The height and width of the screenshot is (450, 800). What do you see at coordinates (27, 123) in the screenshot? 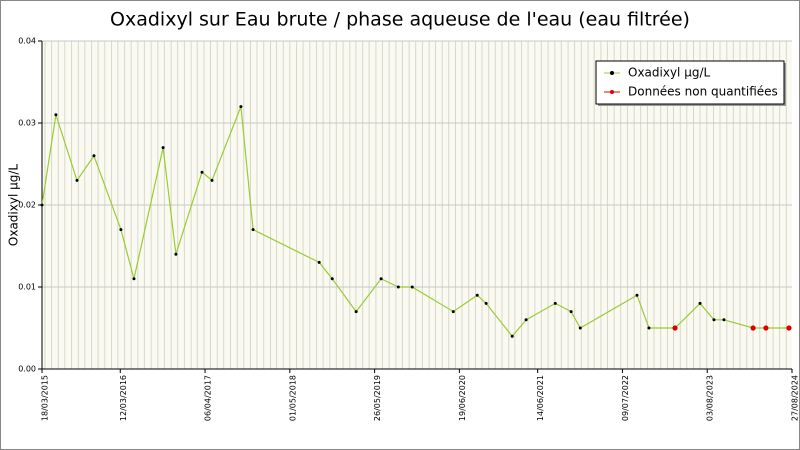
I see `y-tick-label: 0.03` at bounding box center [27, 123].